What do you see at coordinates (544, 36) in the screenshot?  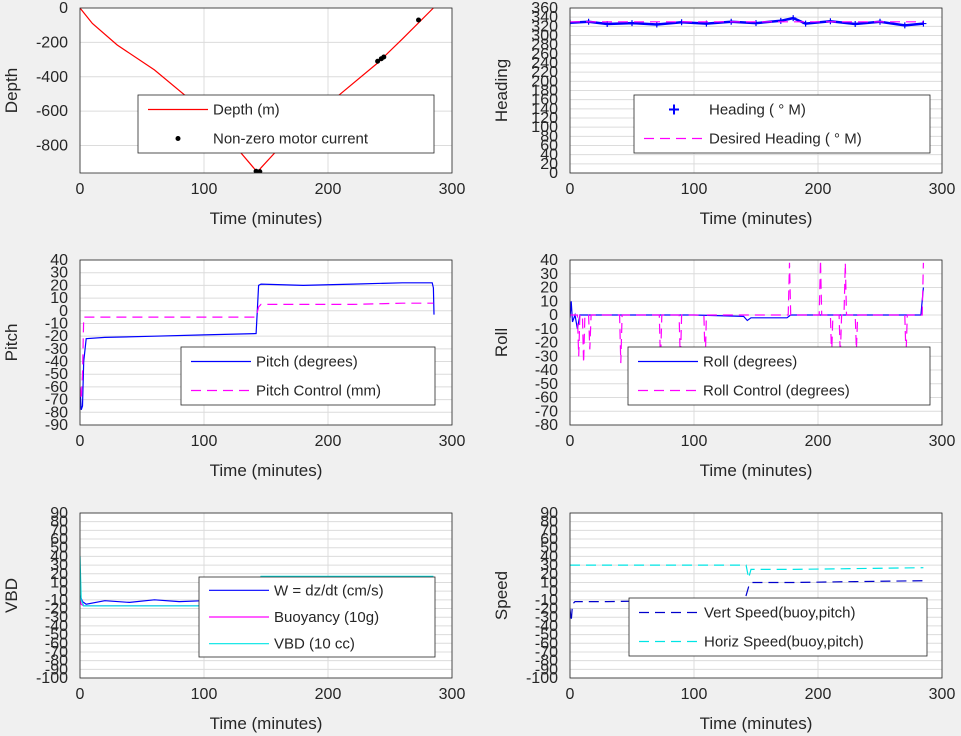 I see `y-tick-label: 300` at bounding box center [544, 36].